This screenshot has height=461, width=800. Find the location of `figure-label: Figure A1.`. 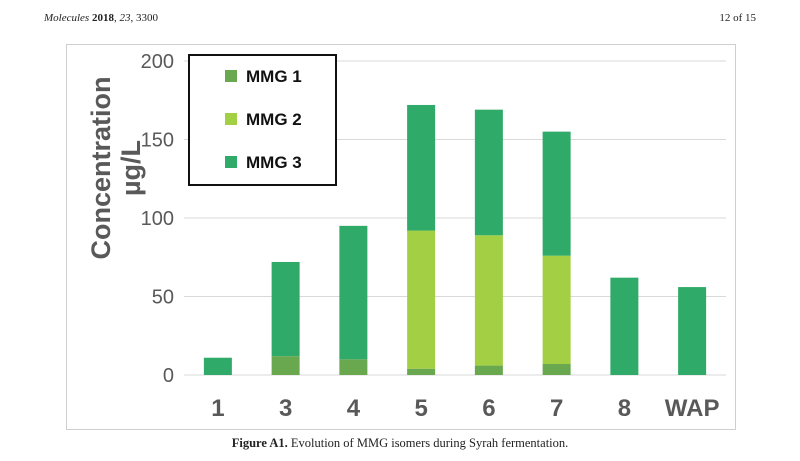

figure-label: Figure A1. is located at coordinates (259, 443).